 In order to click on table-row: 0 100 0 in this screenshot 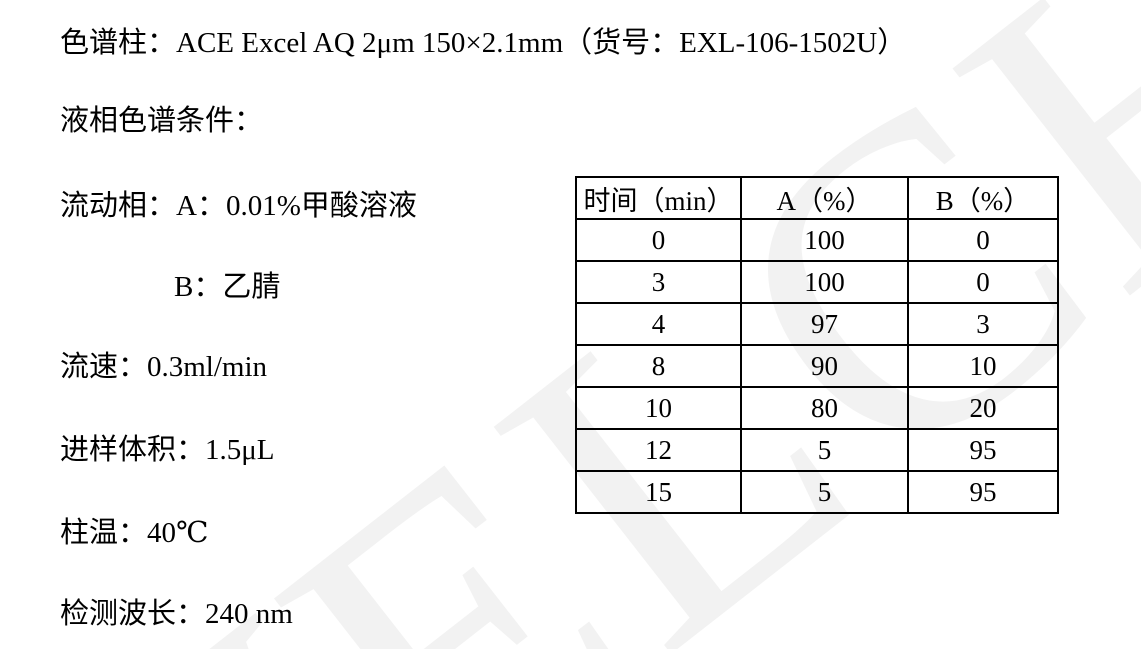, I will do `click(817, 240)`.